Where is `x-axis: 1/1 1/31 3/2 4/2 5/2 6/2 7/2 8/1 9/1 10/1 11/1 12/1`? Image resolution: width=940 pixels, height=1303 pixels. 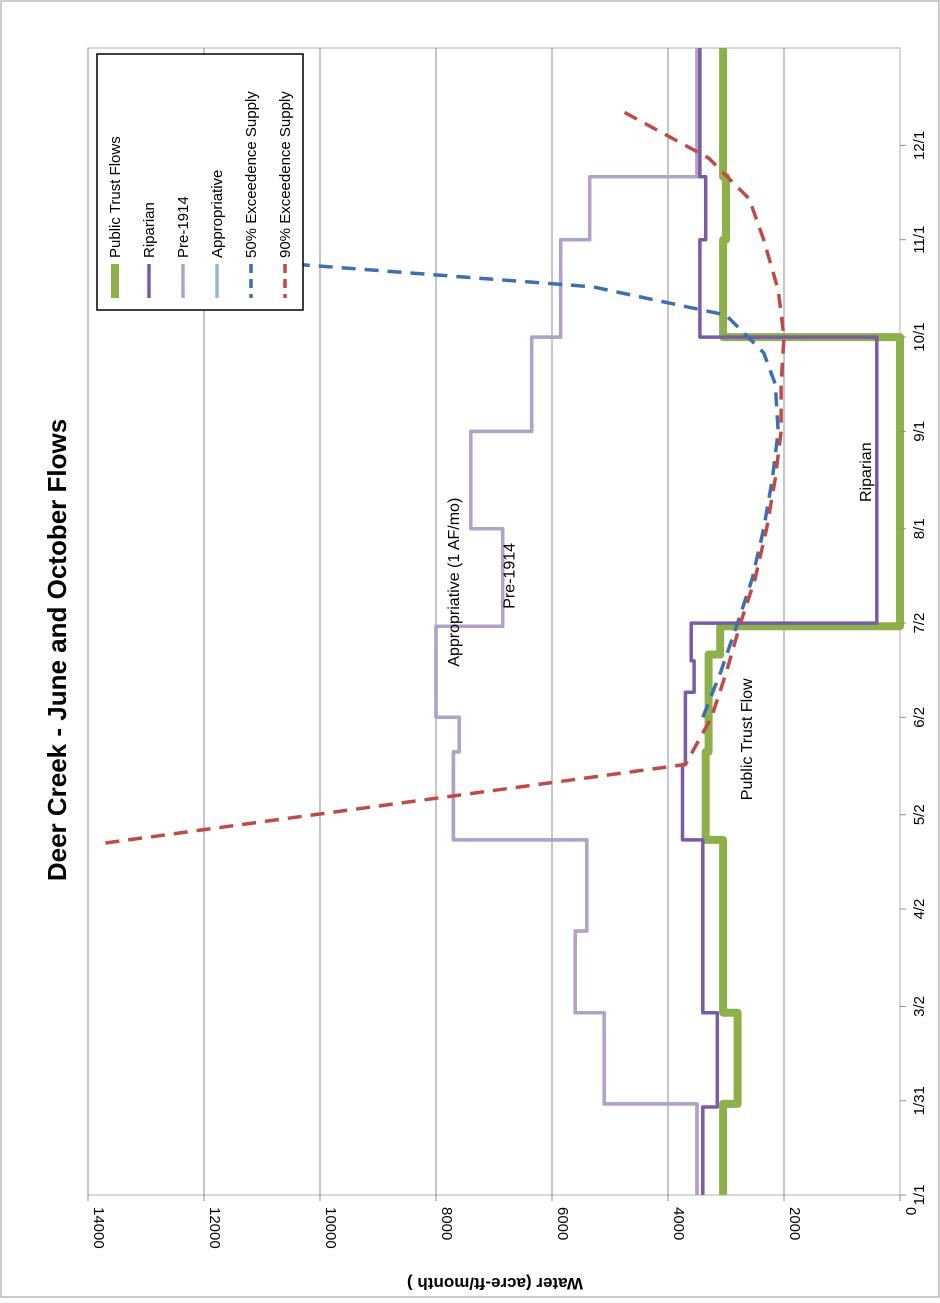 x-axis: 1/1 1/31 3/2 4/2 5/2 6/2 7/2 8/1 9/1 10/1 11/1 12/1 is located at coordinates (914, 668).